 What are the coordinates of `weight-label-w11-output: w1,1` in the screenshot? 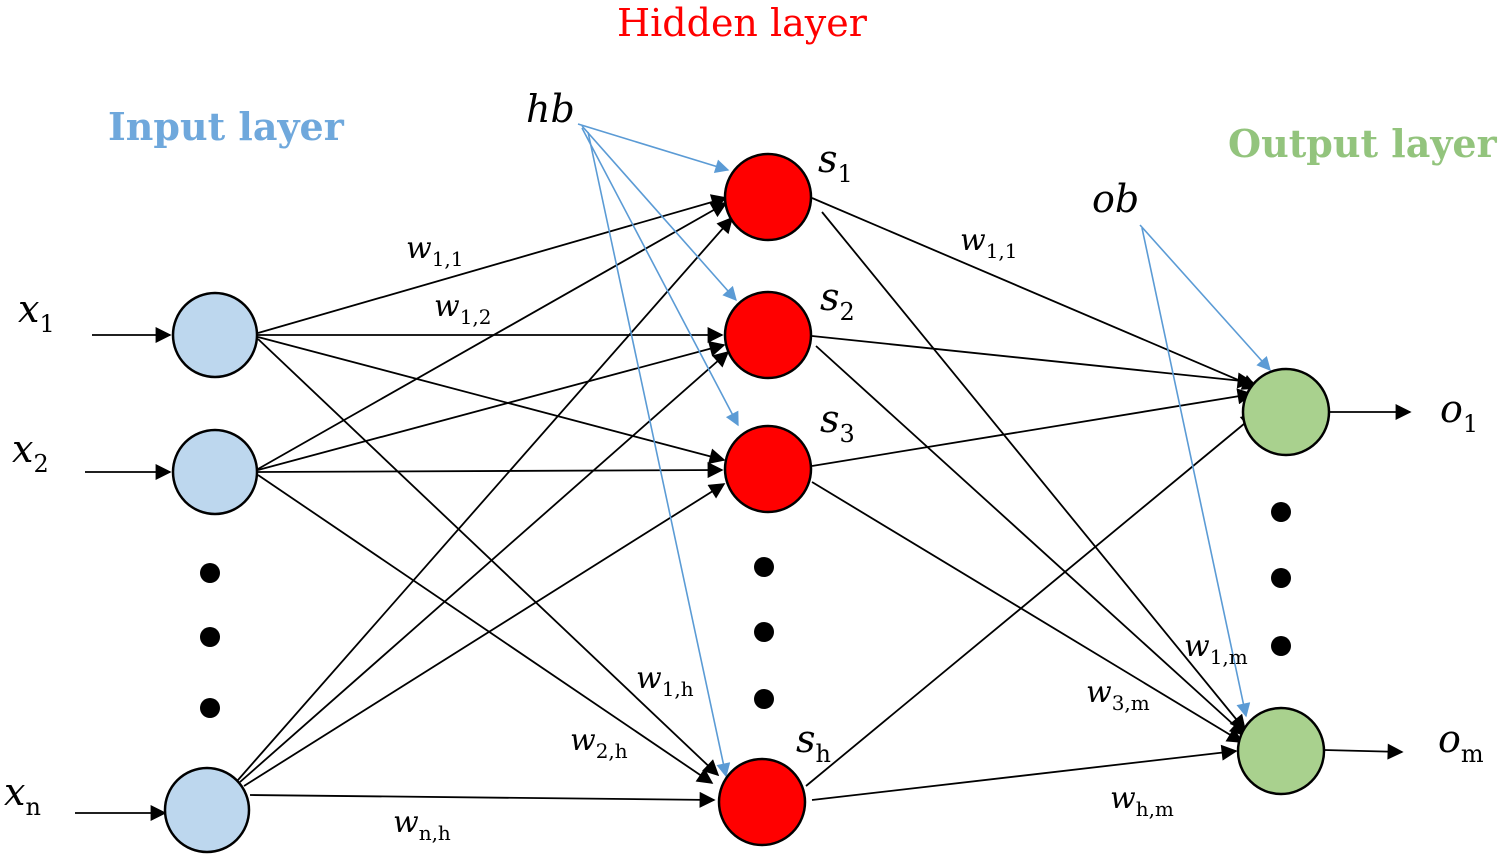 It's located at (989, 243).